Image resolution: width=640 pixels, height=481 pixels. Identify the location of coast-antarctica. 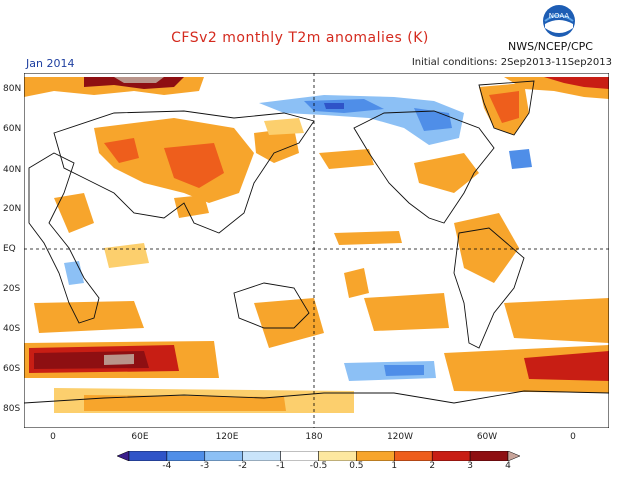
(316, 397).